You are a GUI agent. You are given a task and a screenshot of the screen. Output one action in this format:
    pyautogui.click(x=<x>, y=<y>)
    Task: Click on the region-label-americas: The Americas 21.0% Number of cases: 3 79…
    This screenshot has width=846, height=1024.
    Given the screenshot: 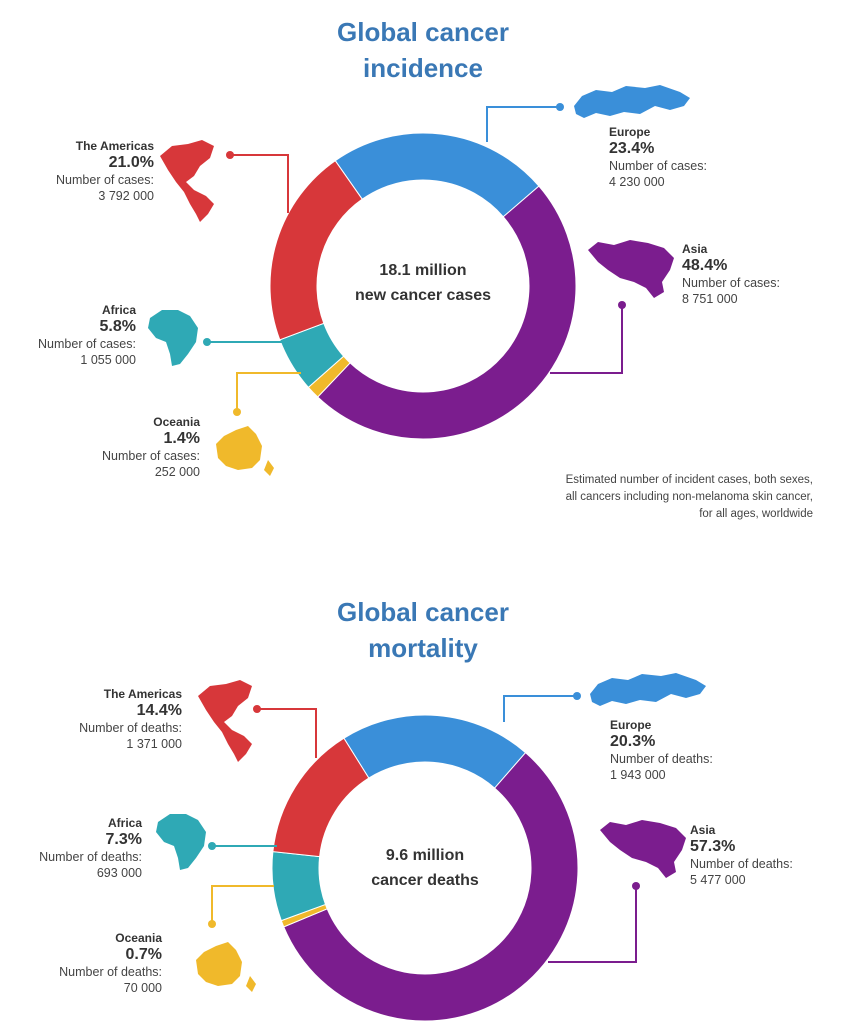 What is the action you would take?
    pyautogui.click(x=92, y=171)
    